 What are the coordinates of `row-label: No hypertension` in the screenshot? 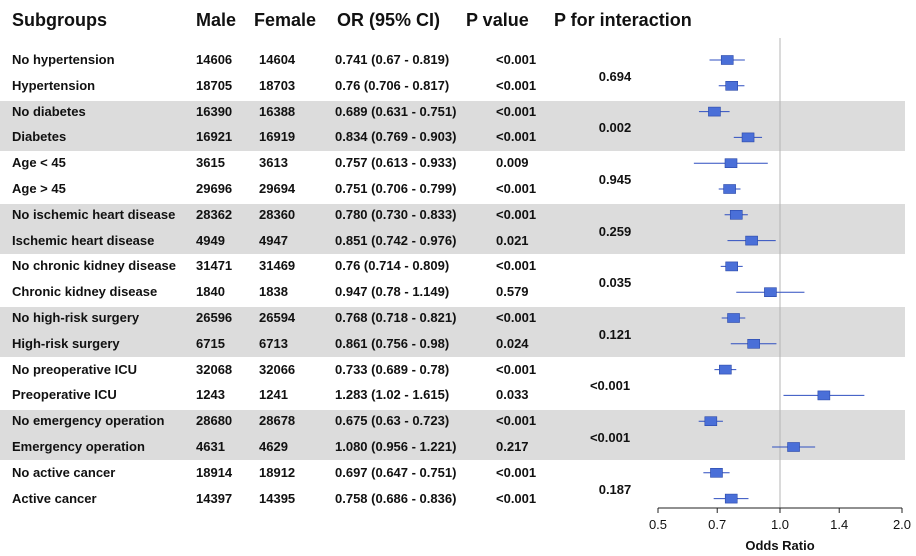 It's located at (63, 59).